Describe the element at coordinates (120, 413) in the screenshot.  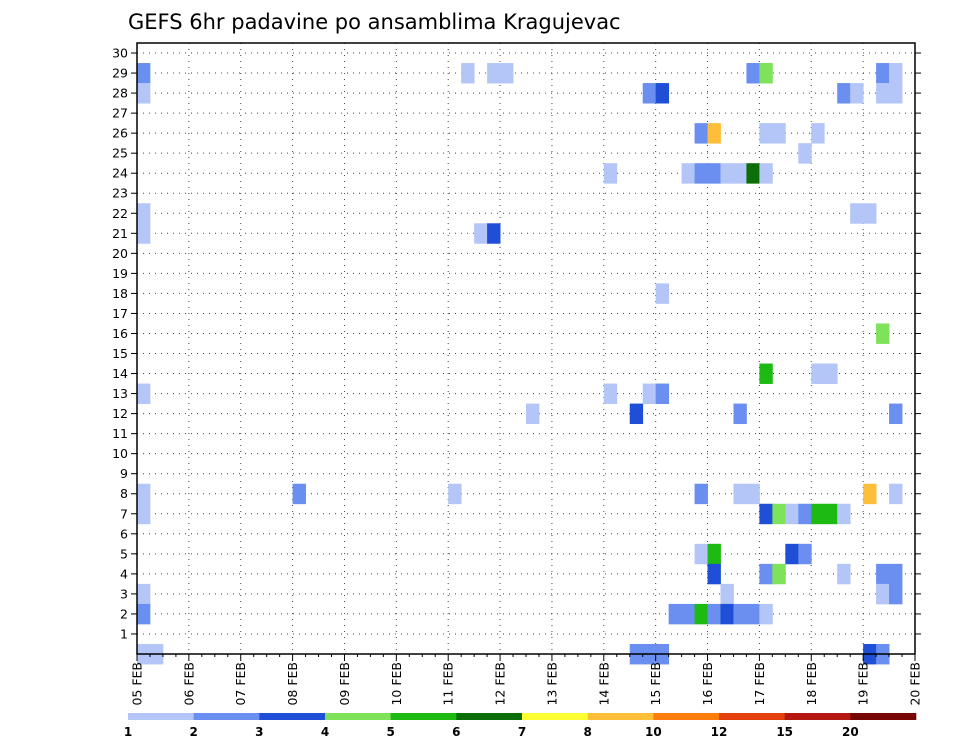
I see `y-tick-label: 12` at that location.